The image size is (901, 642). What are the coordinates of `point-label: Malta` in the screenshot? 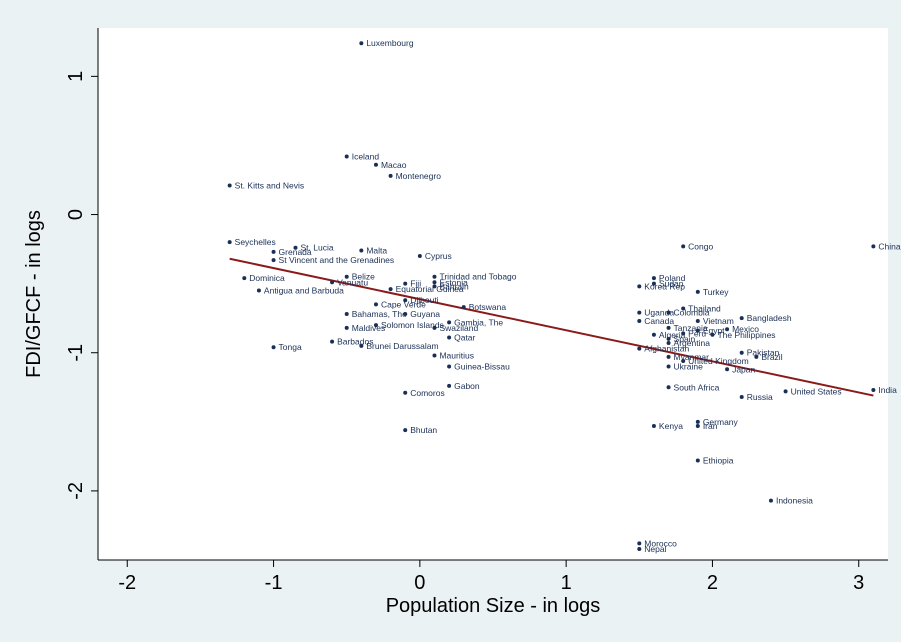 It's located at (376, 250).